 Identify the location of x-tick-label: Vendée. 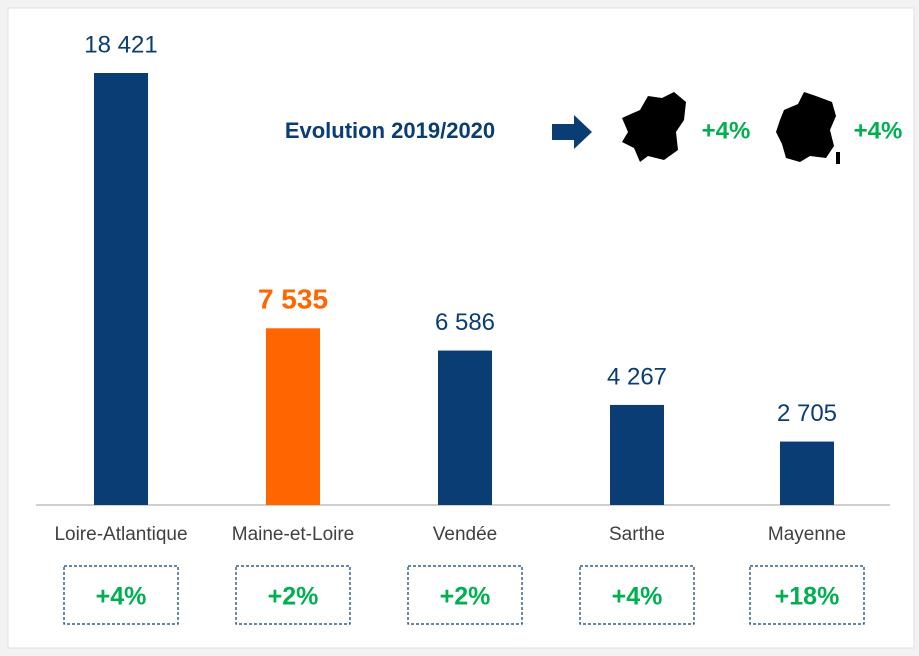
(465, 534).